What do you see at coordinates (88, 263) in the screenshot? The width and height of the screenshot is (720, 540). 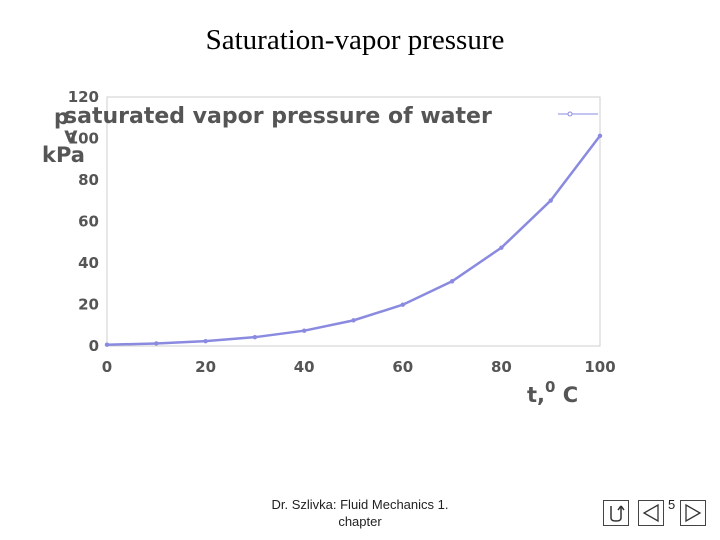 I see `y-tick-label: 40` at bounding box center [88, 263].